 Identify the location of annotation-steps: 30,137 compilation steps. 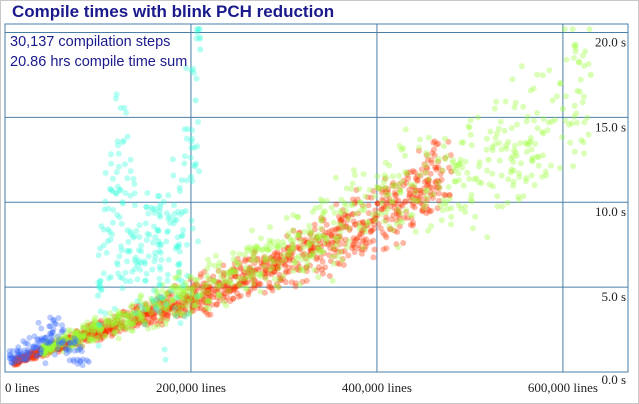
(90, 42).